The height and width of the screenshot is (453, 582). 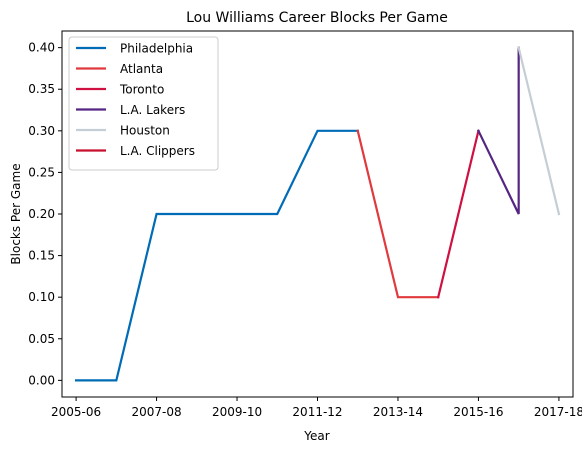 I want to click on y-tick-label: 0.15, so click(x=41, y=256).